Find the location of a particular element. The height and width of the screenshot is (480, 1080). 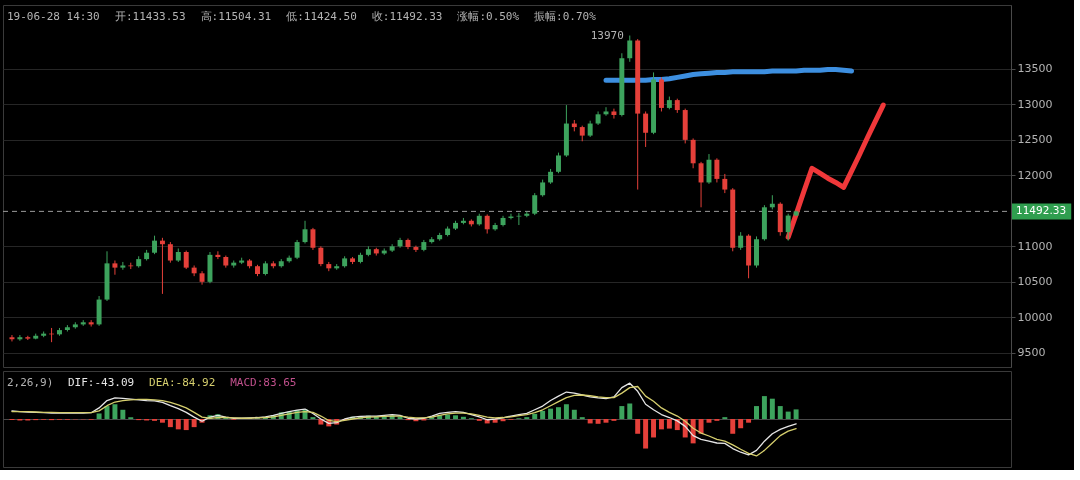

y-tick-label: 13000 is located at coordinates (1035, 104).